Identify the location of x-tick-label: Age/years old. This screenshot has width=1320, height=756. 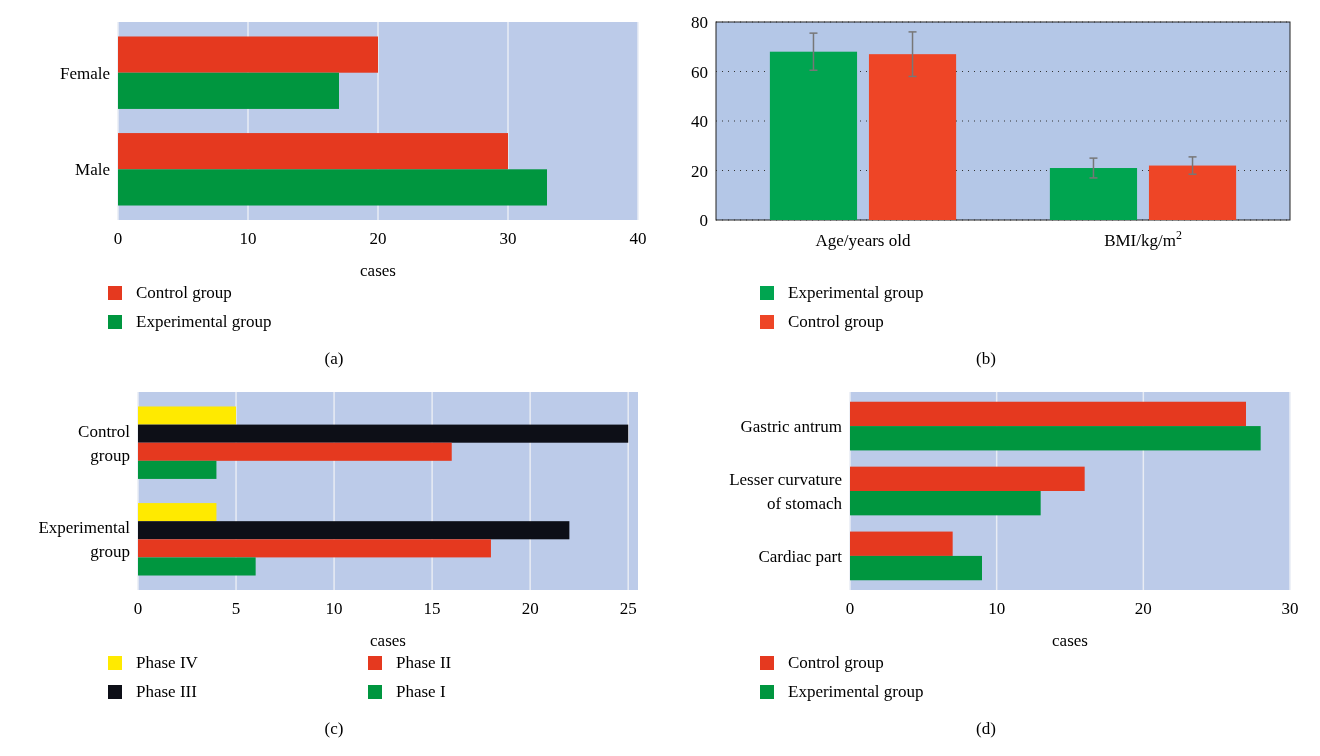
(863, 240).